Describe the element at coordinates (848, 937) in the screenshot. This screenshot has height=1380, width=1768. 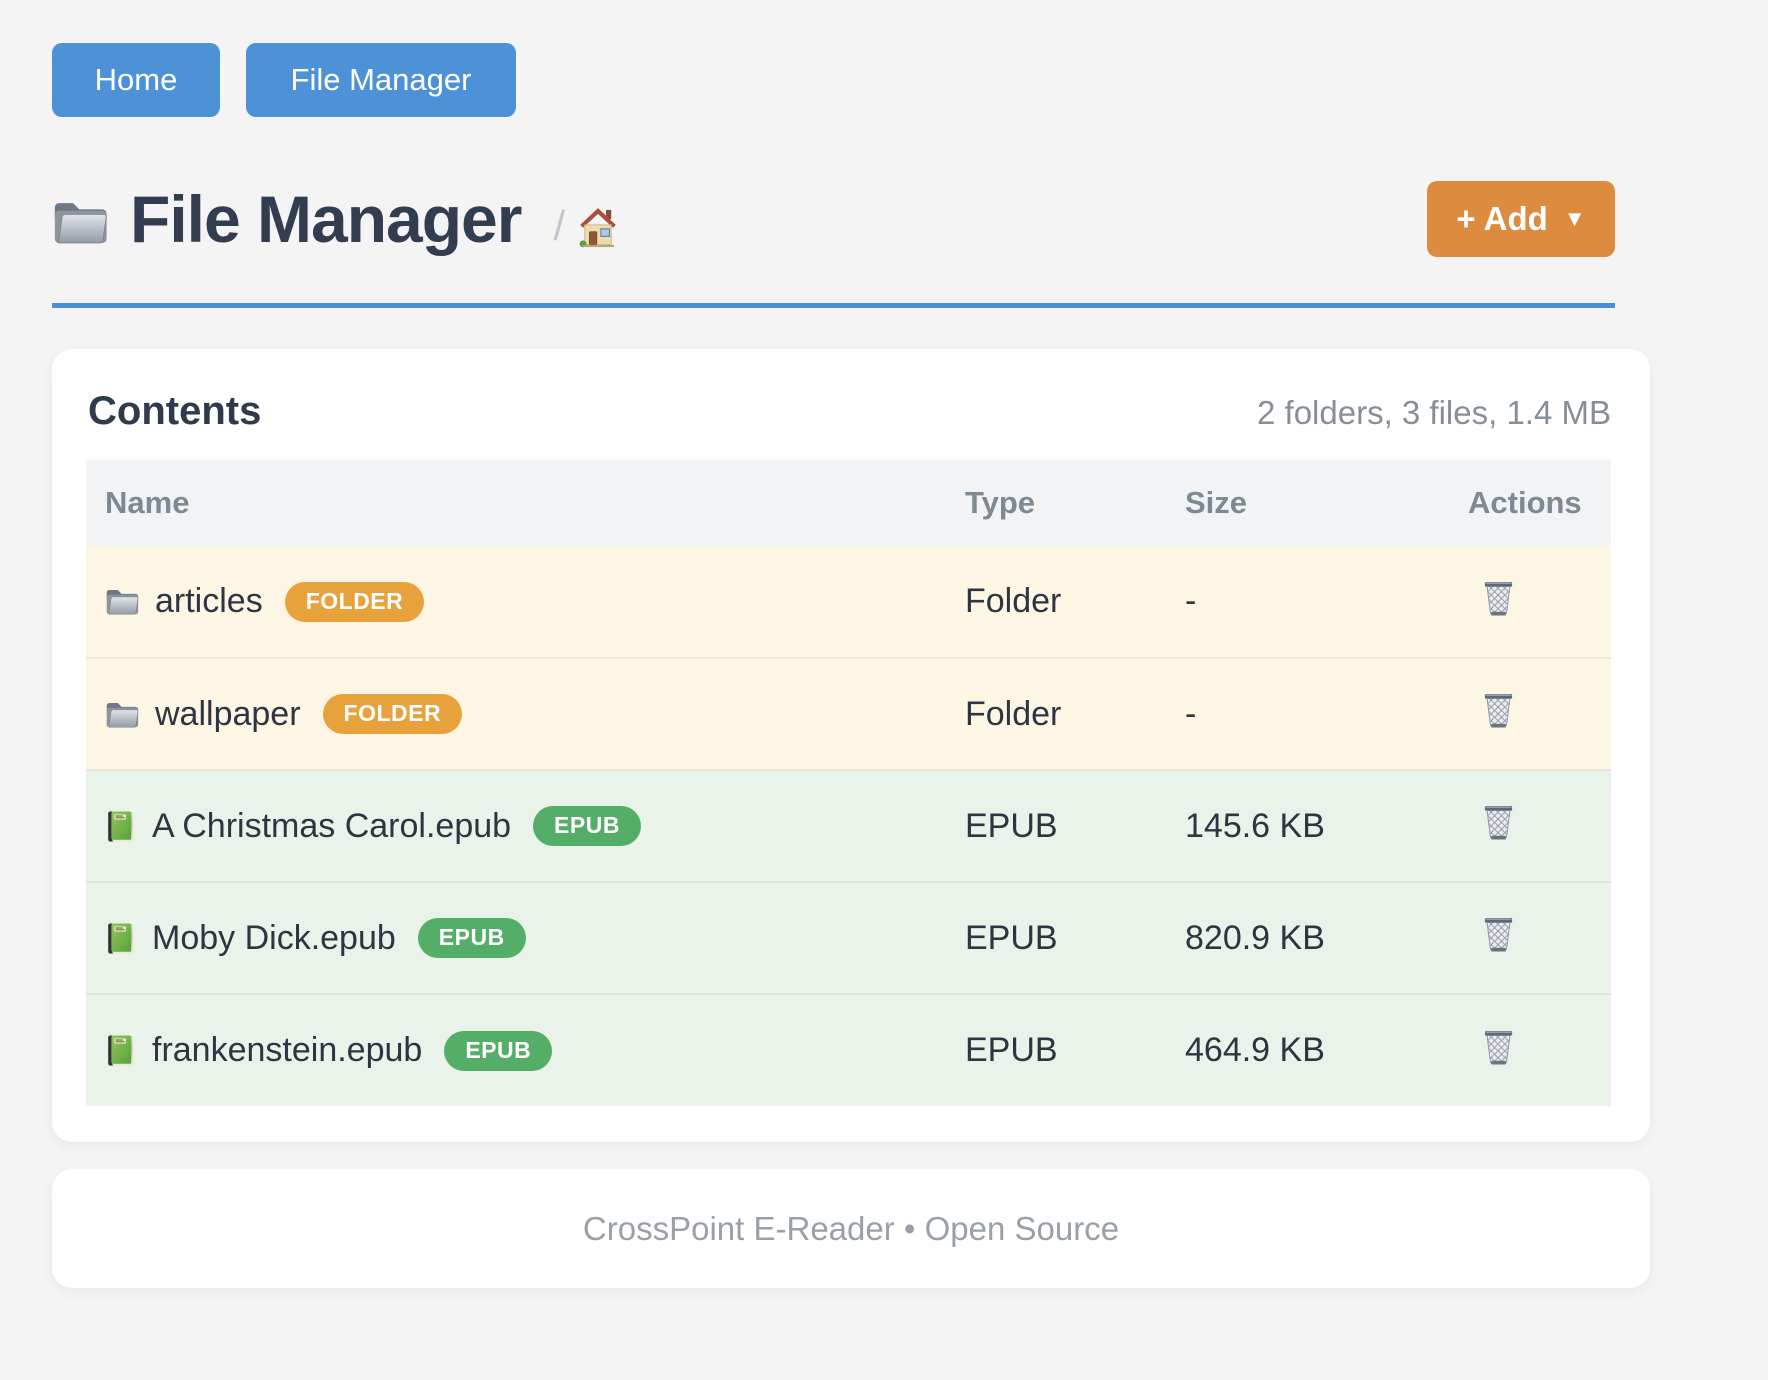
I see `table-row: Moby Dick.epub EPUB EPUB 820.9 KB` at that location.